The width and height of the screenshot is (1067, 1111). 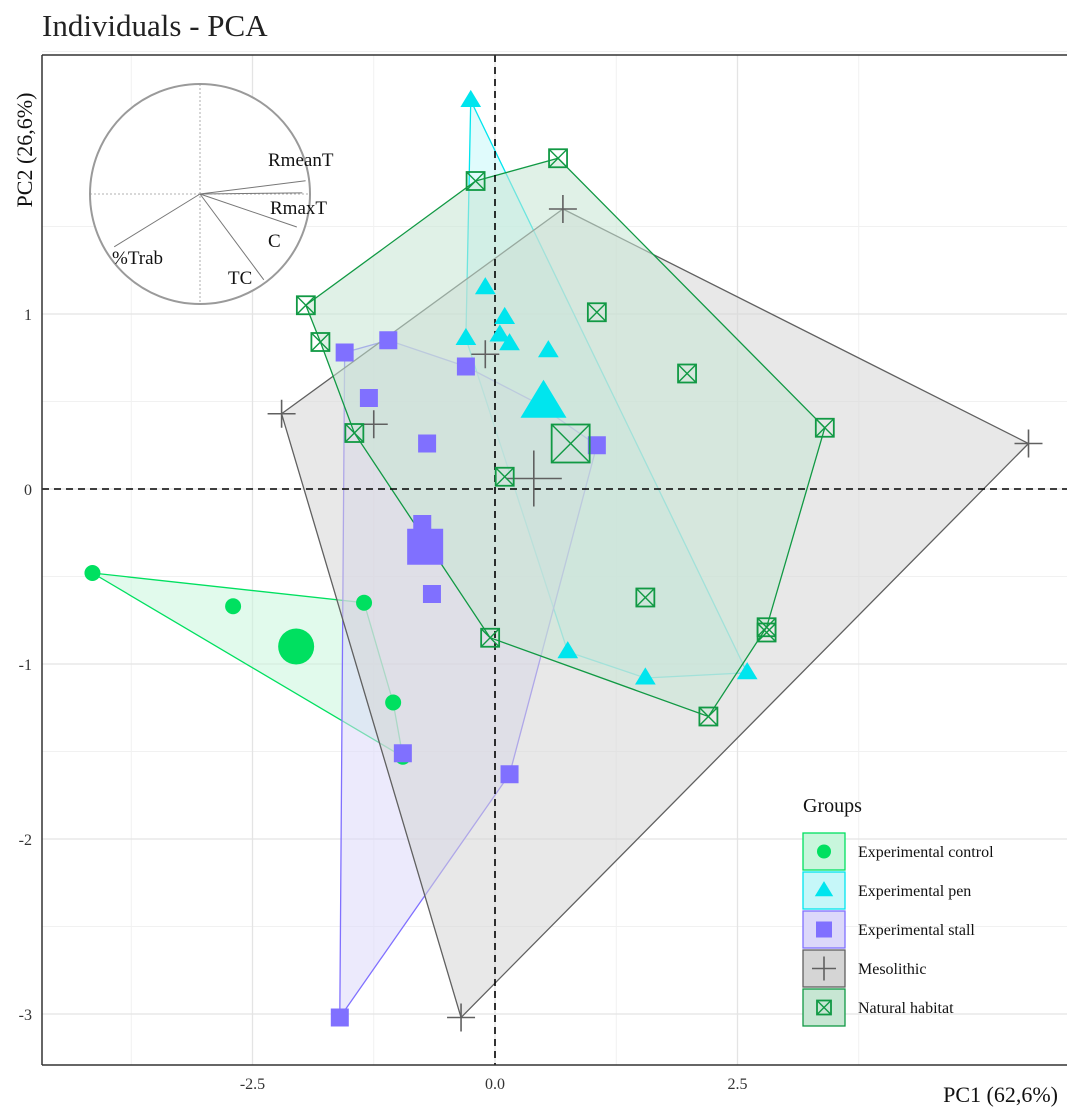 I want to click on y-tick-label: -1, so click(x=25, y=665).